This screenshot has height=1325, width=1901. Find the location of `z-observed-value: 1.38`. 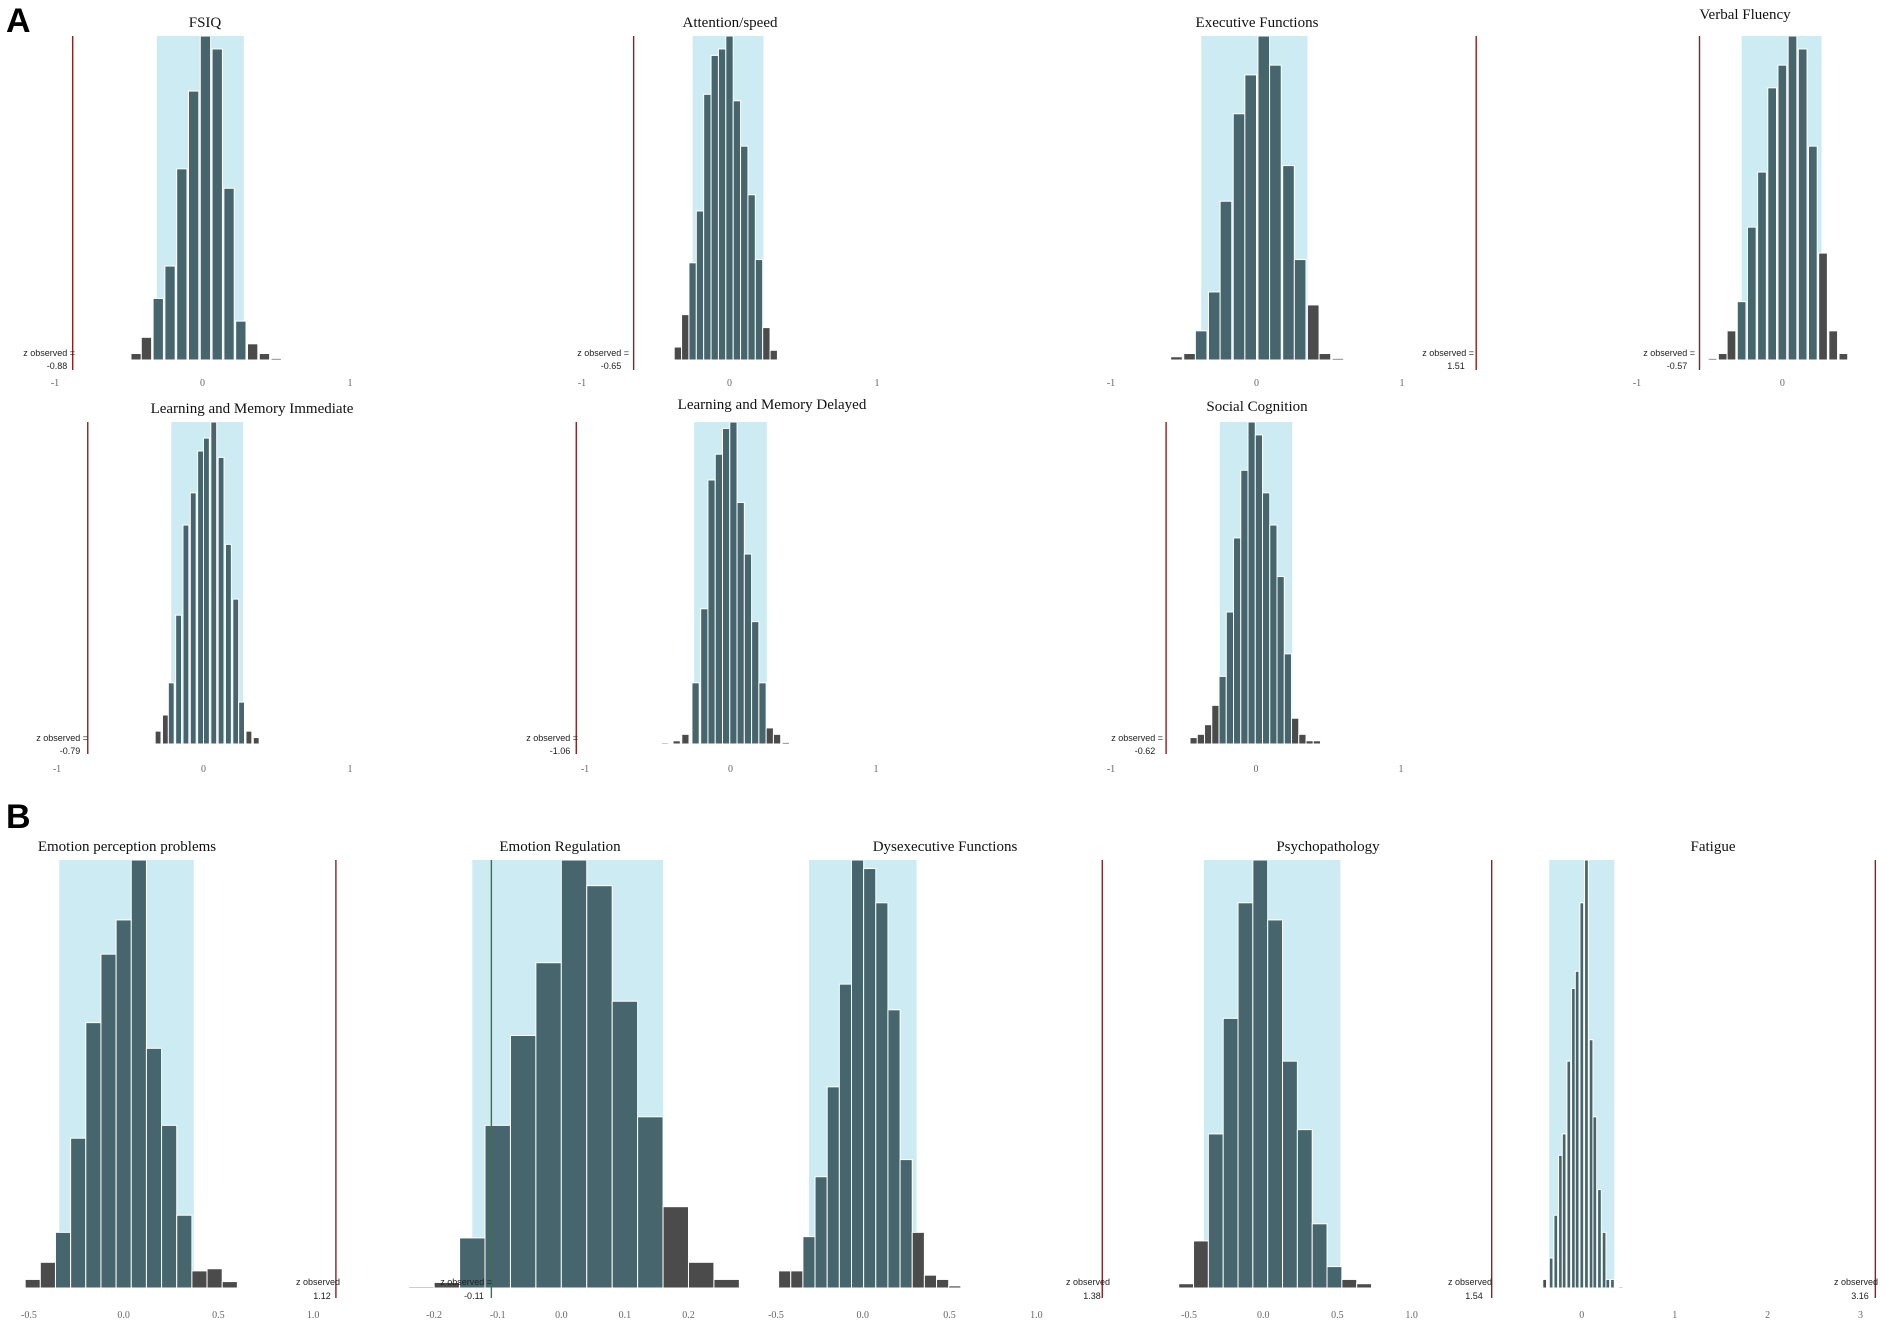

z-observed-value: 1.38 is located at coordinates (1092, 1296).